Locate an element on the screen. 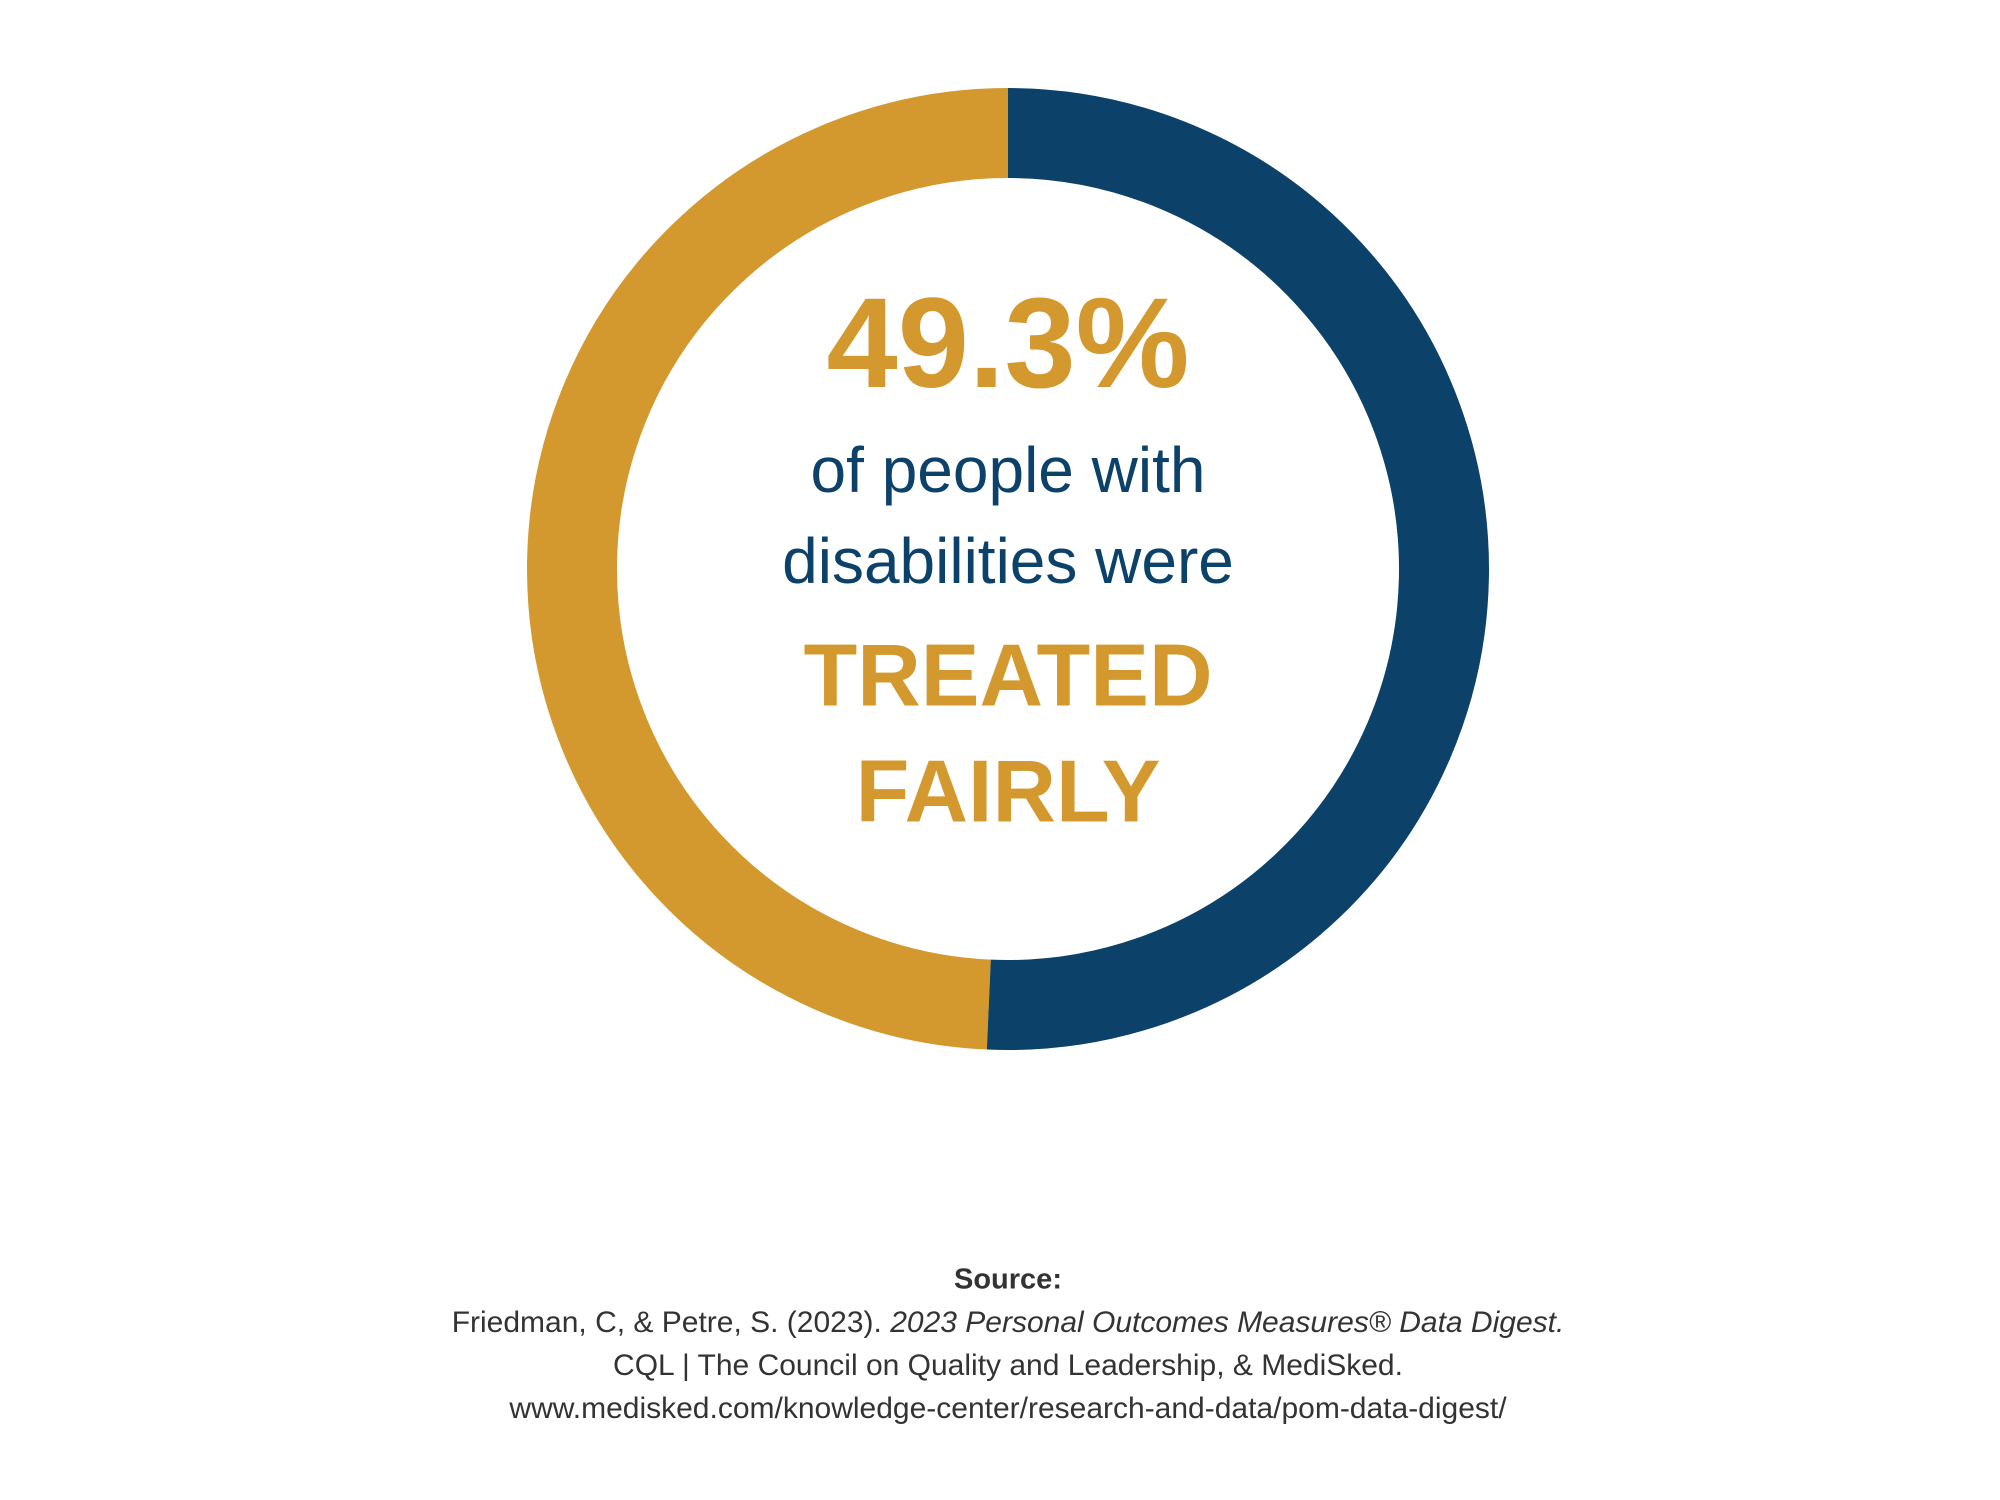 This screenshot has width=2000, height=1500. citation-text: Friedman, C, & Petre, S. (2023). is located at coordinates (671, 1322).